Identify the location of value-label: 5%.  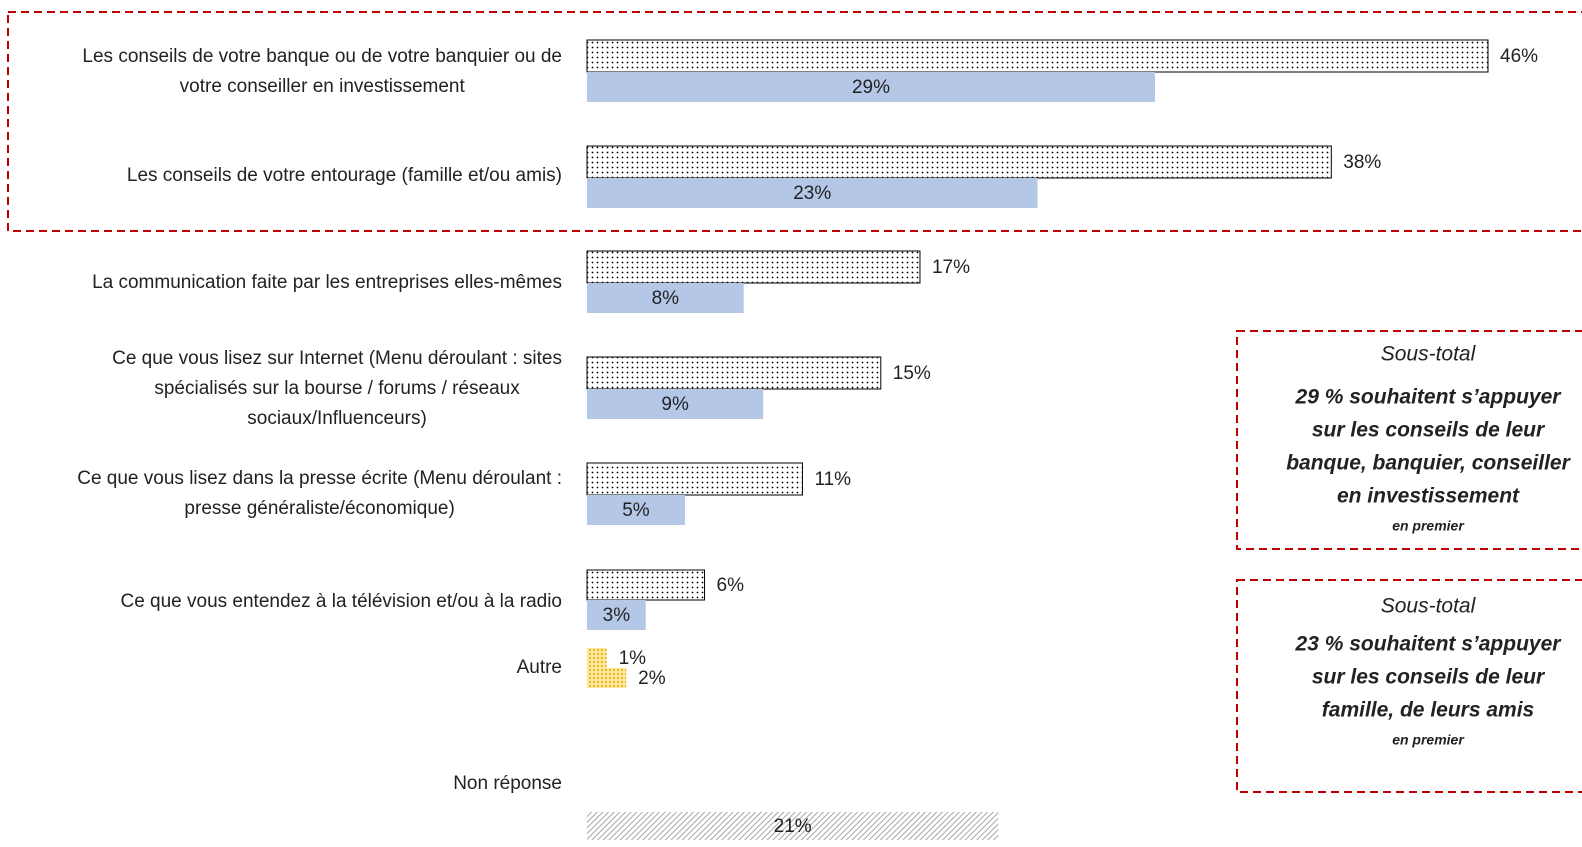
(636, 510).